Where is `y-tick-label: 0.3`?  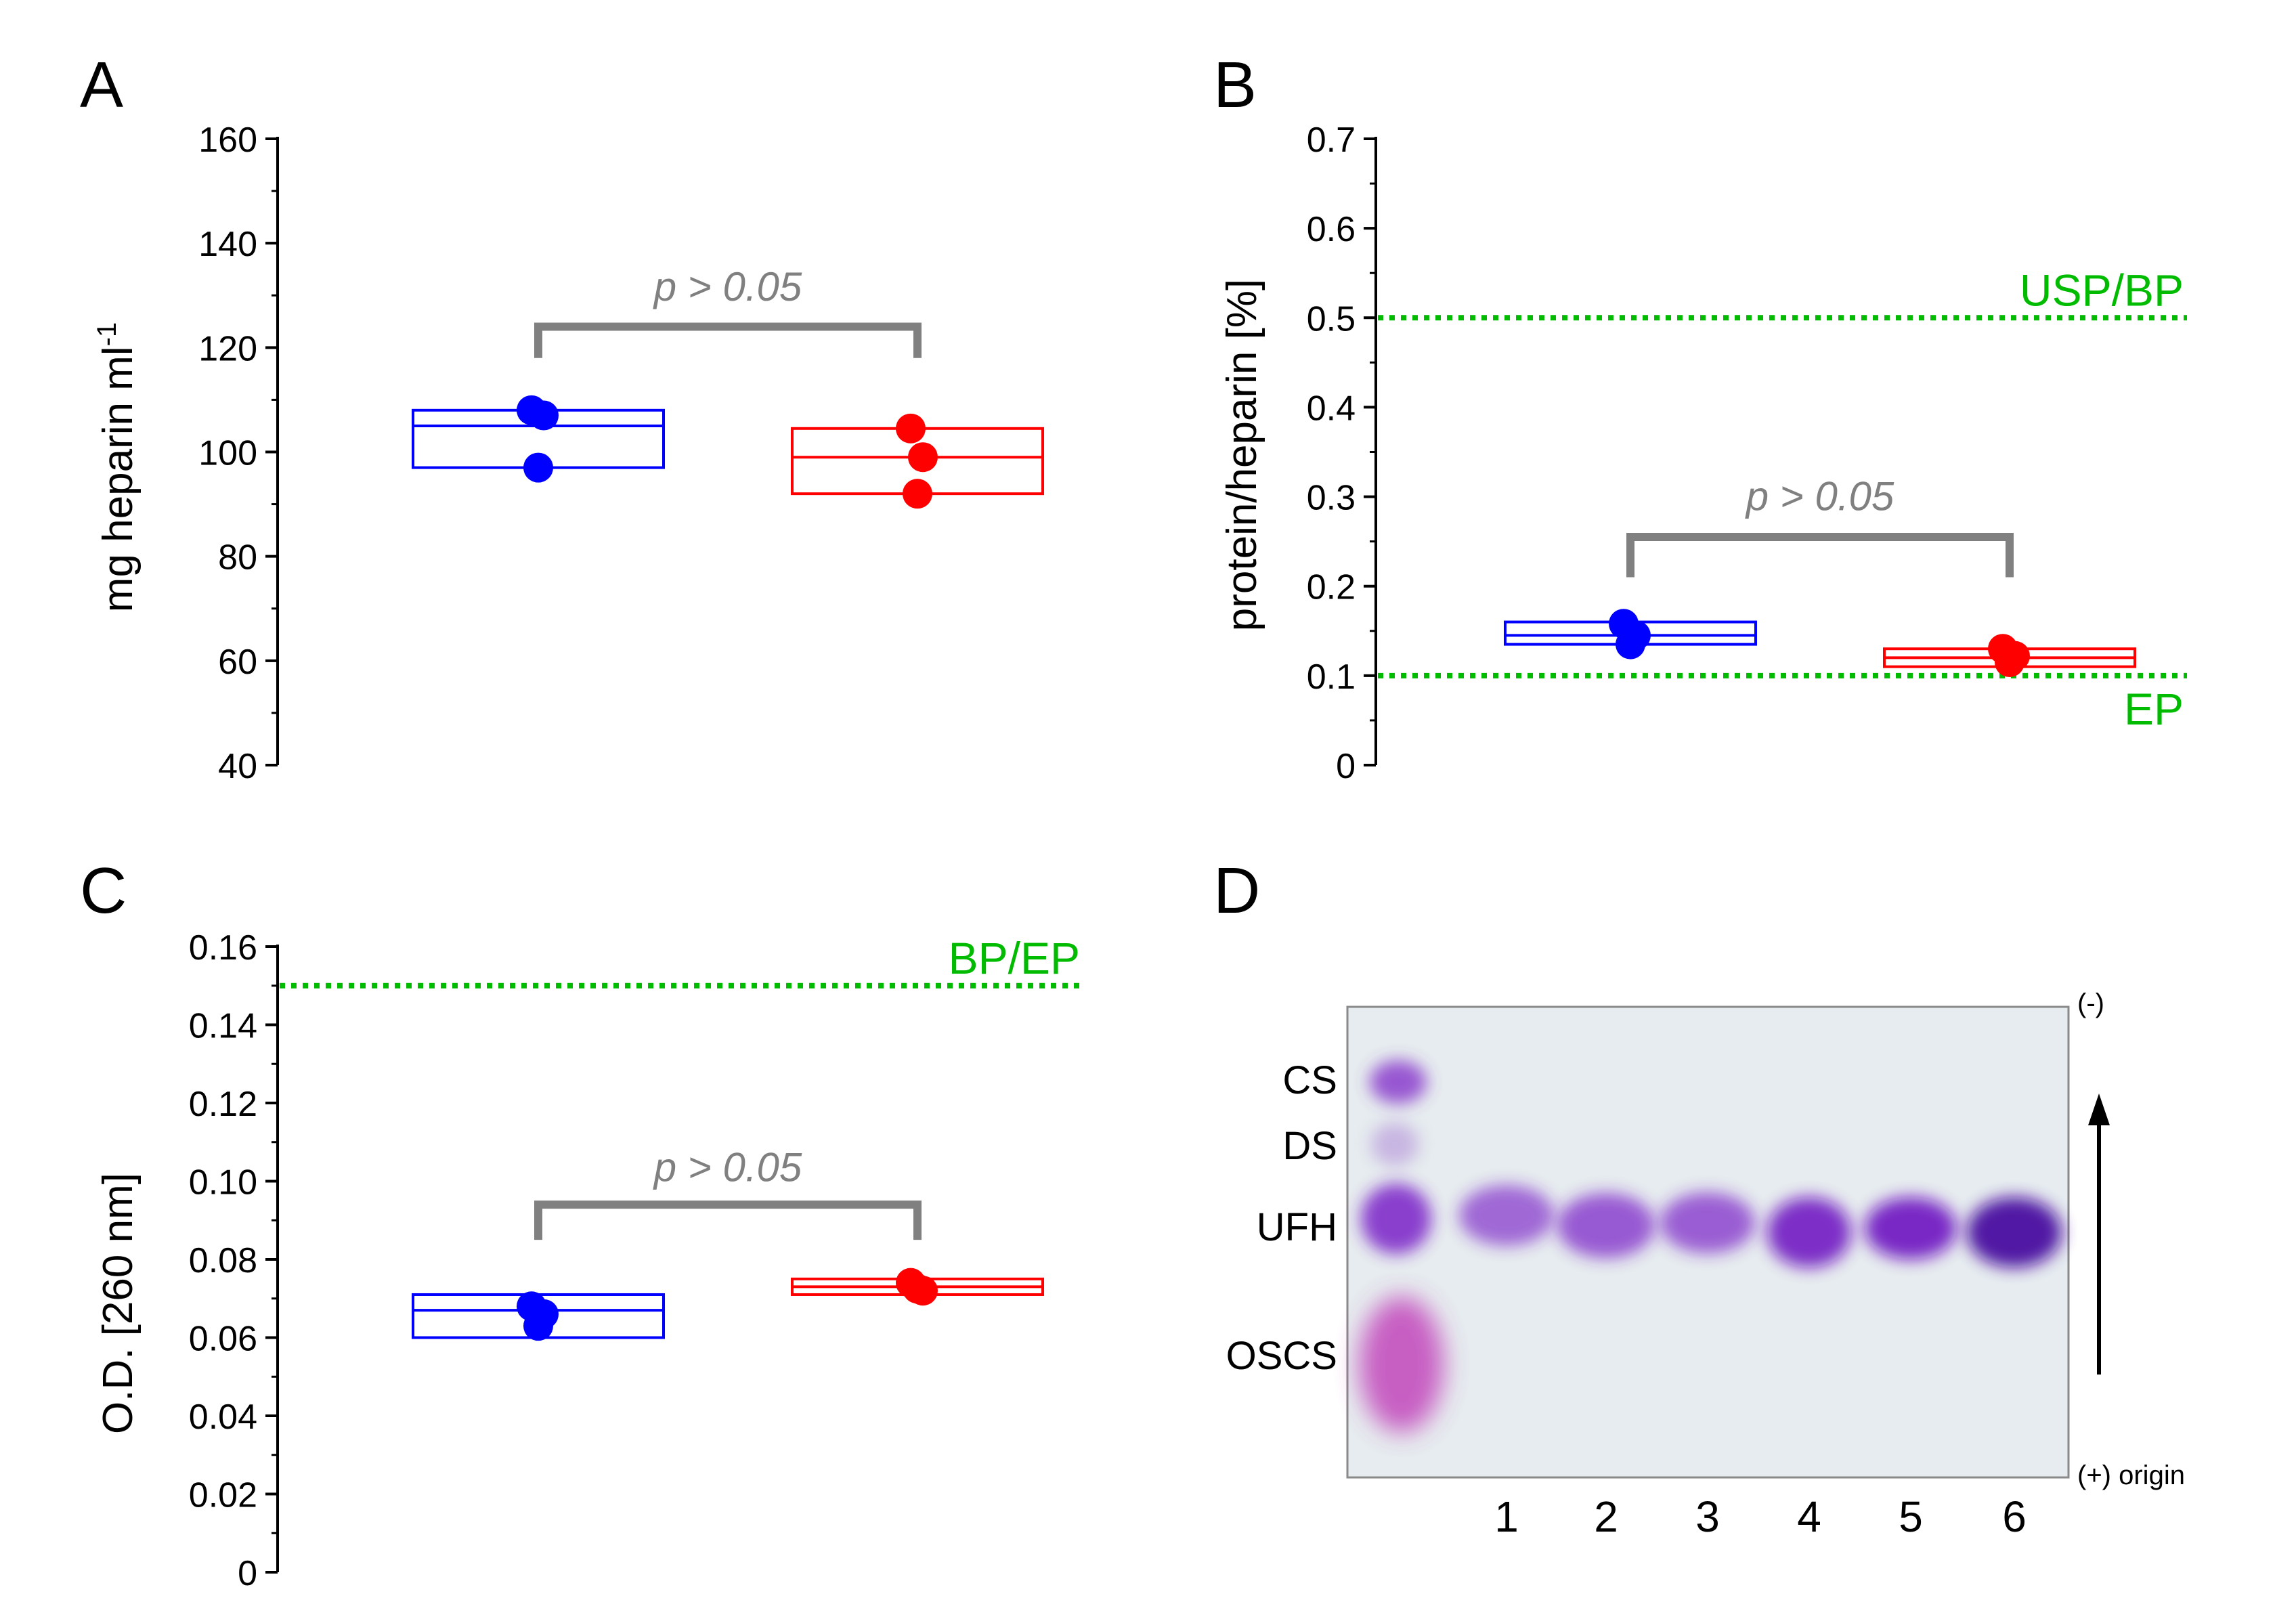 y-tick-label: 0.3 is located at coordinates (1331, 498).